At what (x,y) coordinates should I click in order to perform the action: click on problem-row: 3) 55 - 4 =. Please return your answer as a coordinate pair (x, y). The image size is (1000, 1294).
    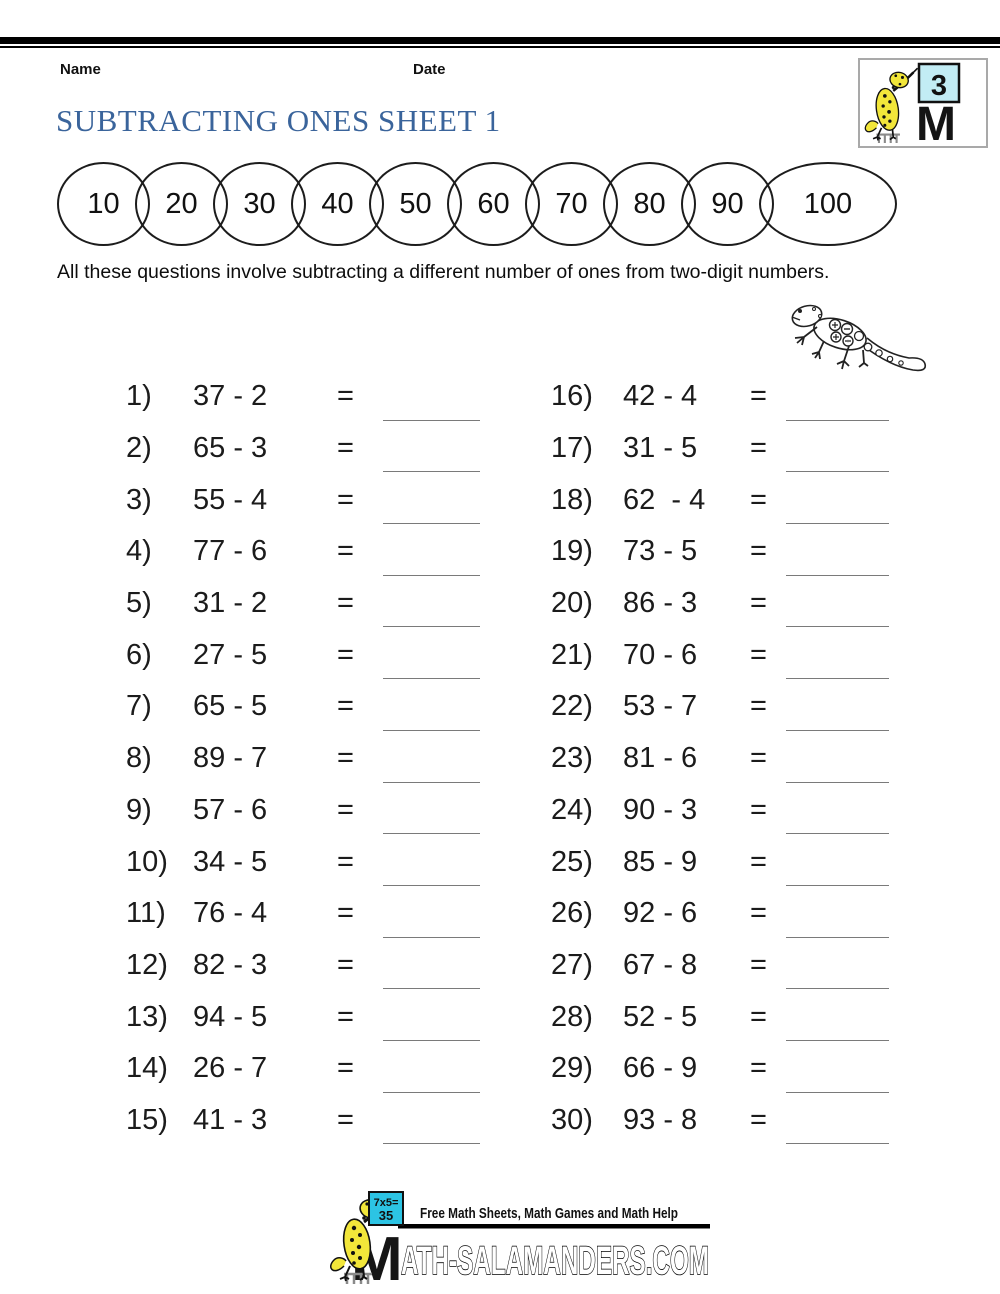
    Looking at the image, I should click on (303, 500).